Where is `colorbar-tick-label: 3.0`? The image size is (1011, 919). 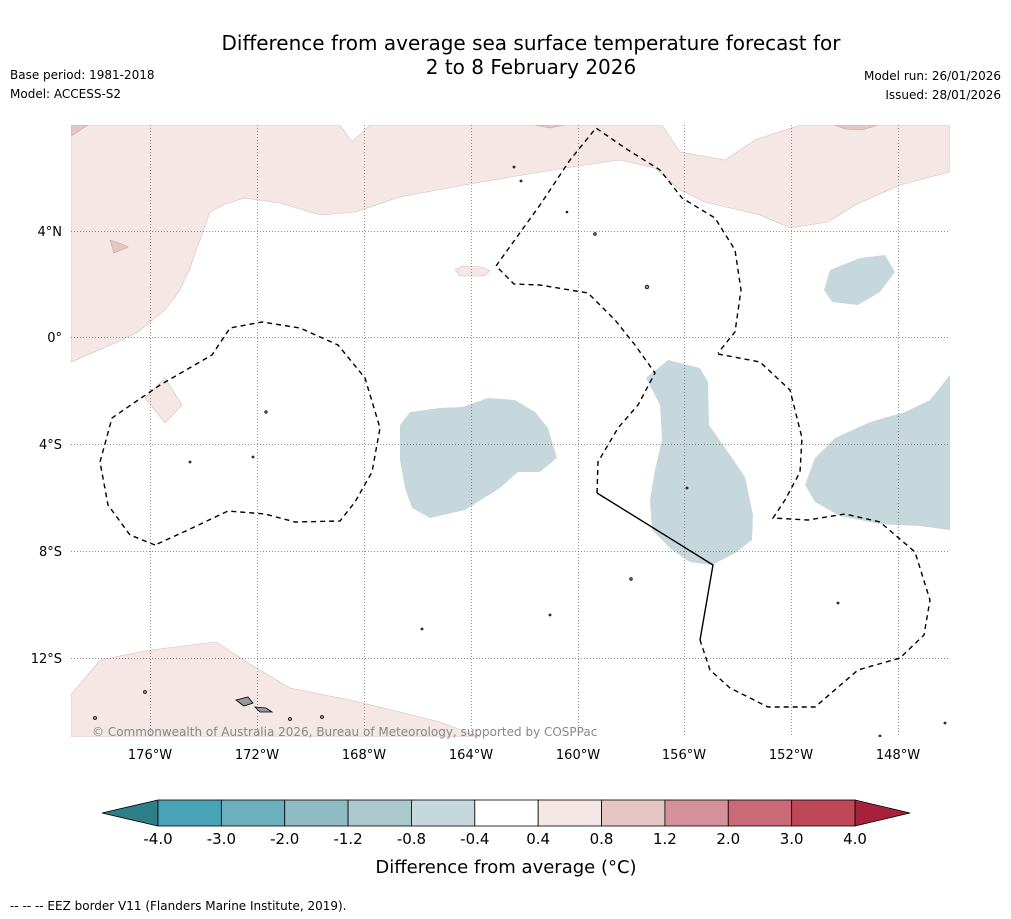
colorbar-tick-label: 3.0 is located at coordinates (792, 839).